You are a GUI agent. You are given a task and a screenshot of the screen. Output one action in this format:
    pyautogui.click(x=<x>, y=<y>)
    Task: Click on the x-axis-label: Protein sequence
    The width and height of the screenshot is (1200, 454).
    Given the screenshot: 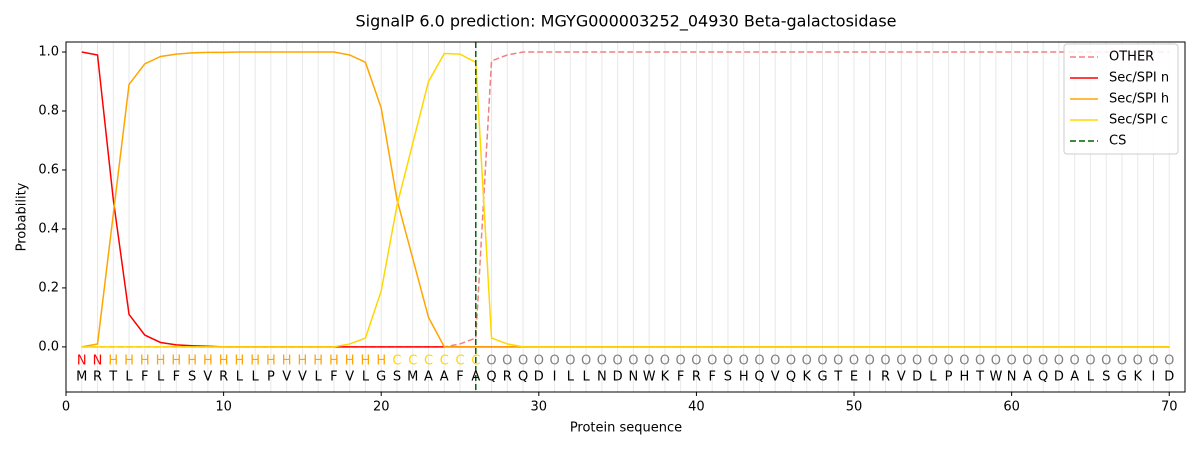 What is the action you would take?
    pyautogui.click(x=626, y=428)
    